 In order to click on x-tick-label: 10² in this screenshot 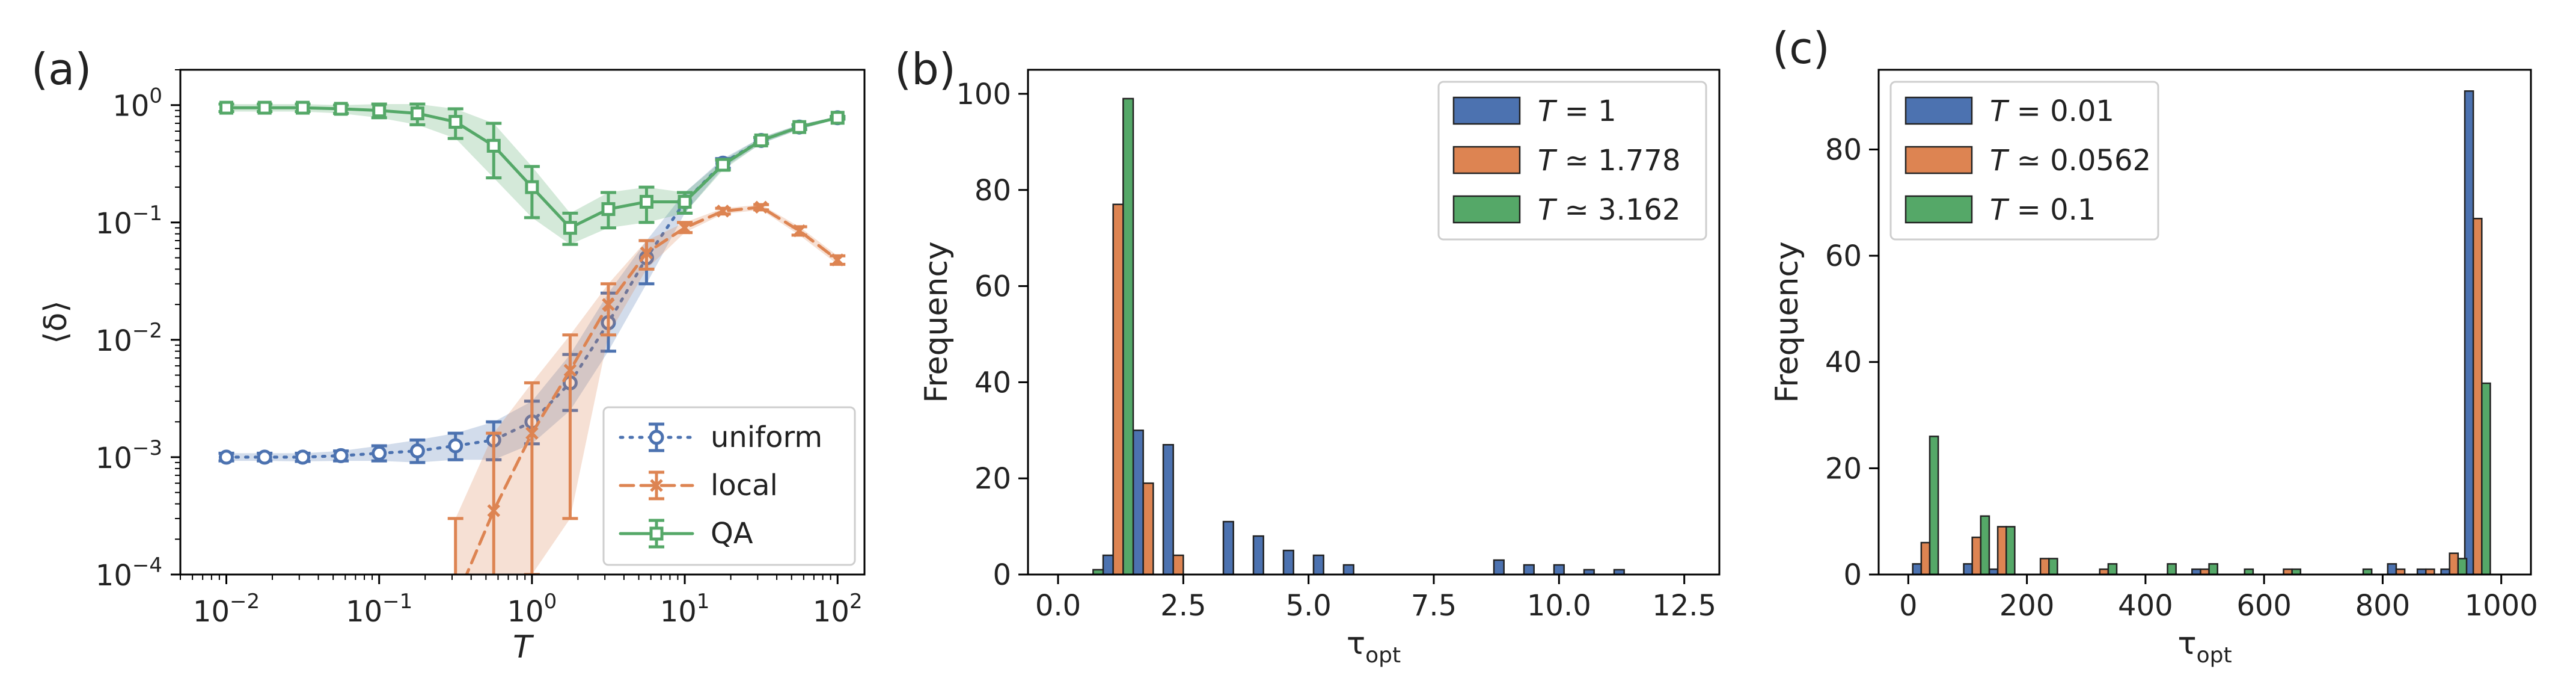, I will do `click(838, 609)`.